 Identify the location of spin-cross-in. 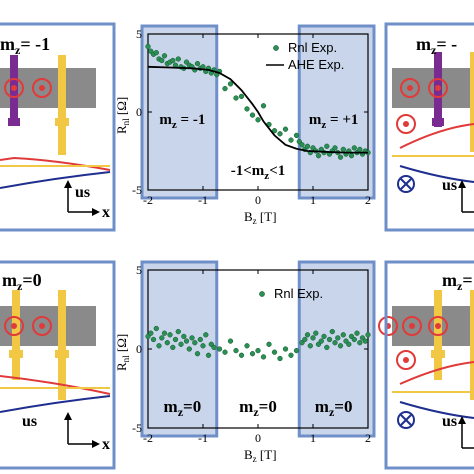
(406, 184).